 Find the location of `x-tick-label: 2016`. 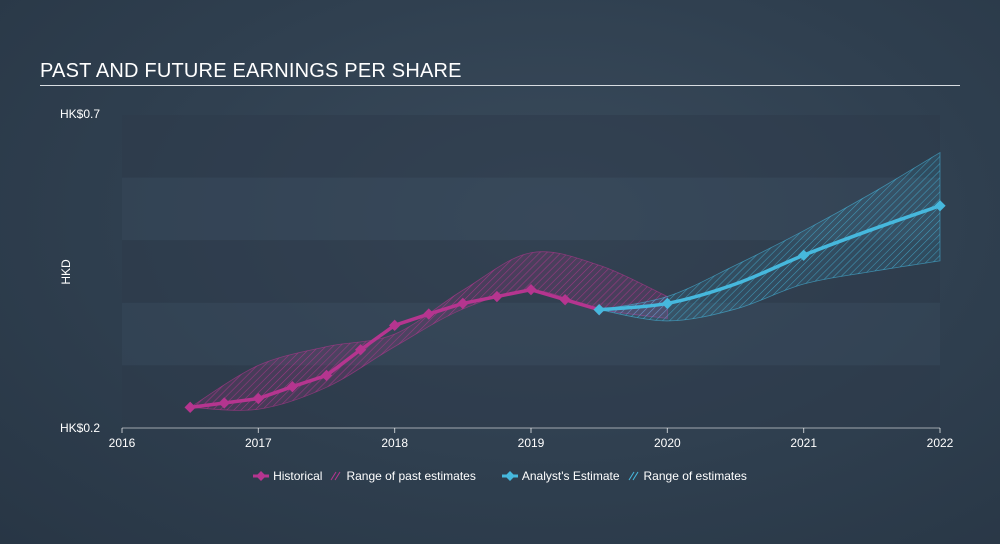

x-tick-label: 2016 is located at coordinates (122, 443).